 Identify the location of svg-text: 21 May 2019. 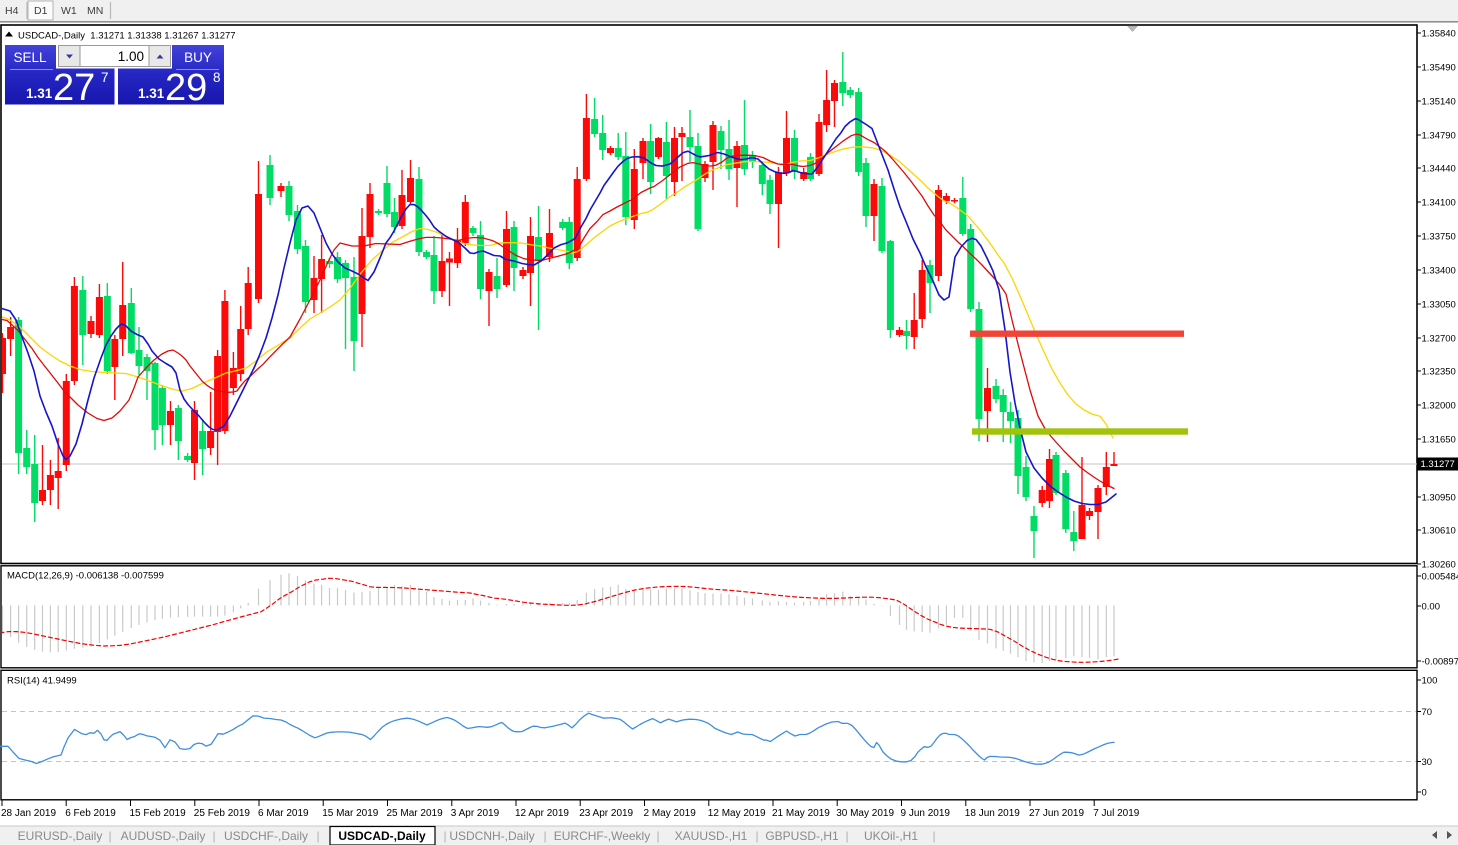
(801, 813).